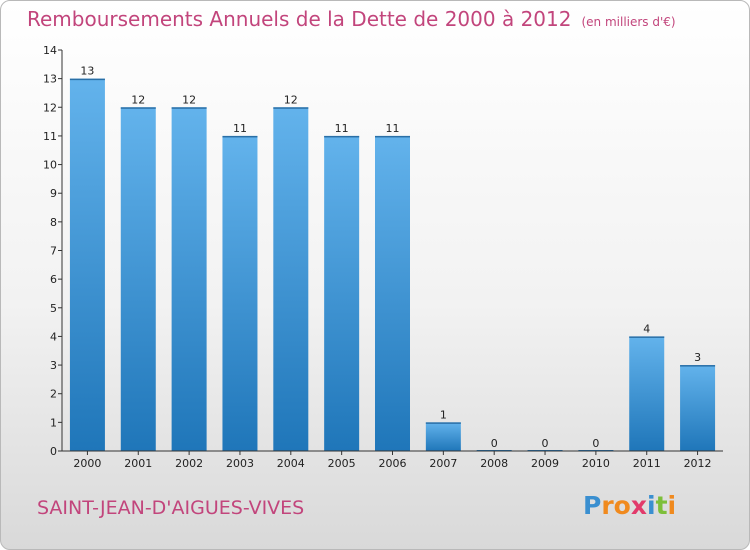  I want to click on logo-letter: r, so click(607, 505).